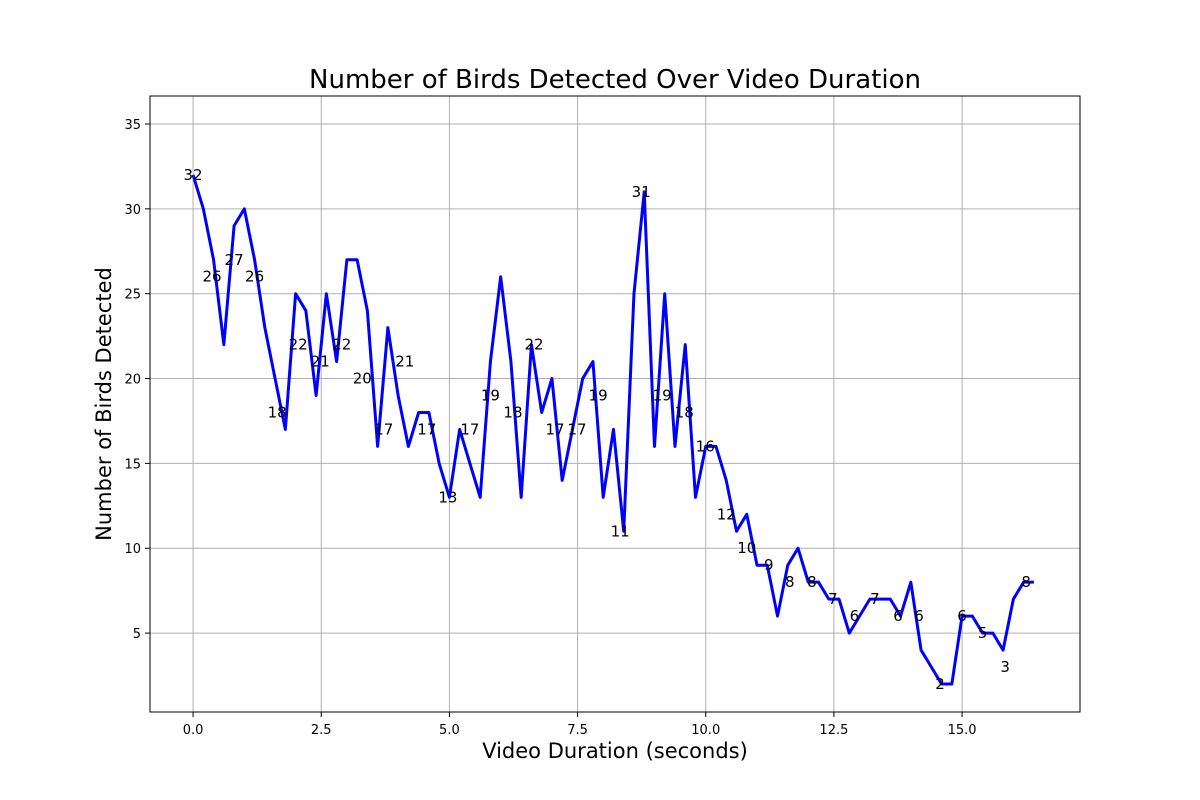  I want to click on x-tick-label: 0.0, so click(193, 730).